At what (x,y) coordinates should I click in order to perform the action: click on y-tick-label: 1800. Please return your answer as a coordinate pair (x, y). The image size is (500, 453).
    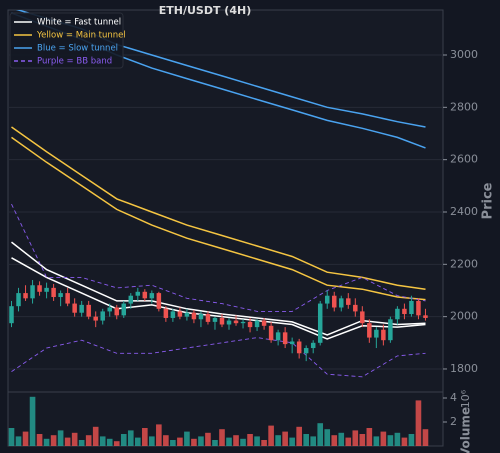
    Looking at the image, I should click on (464, 368).